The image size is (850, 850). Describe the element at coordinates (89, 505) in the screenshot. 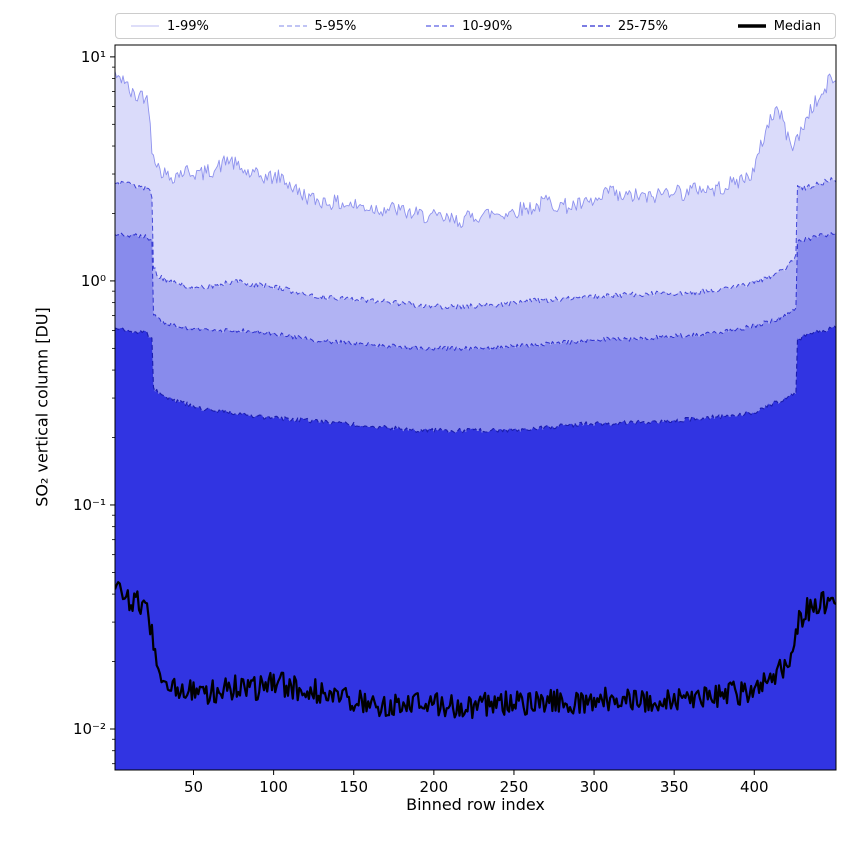

I see `y-tick-label: 10⁻¹` at that location.